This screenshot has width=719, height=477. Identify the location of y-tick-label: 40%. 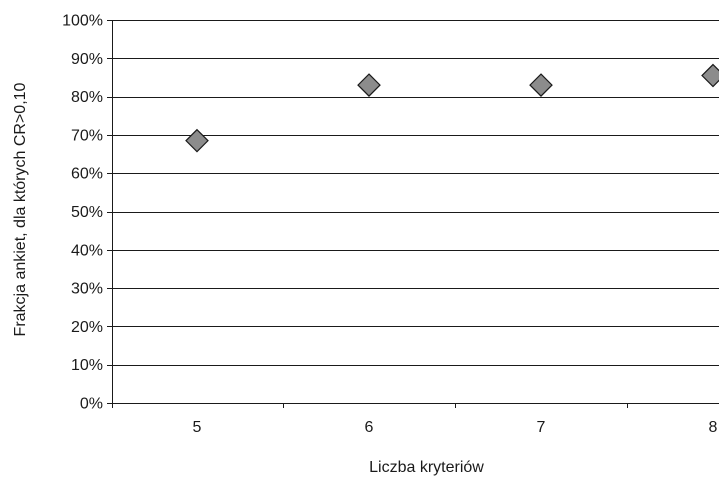
(87, 250).